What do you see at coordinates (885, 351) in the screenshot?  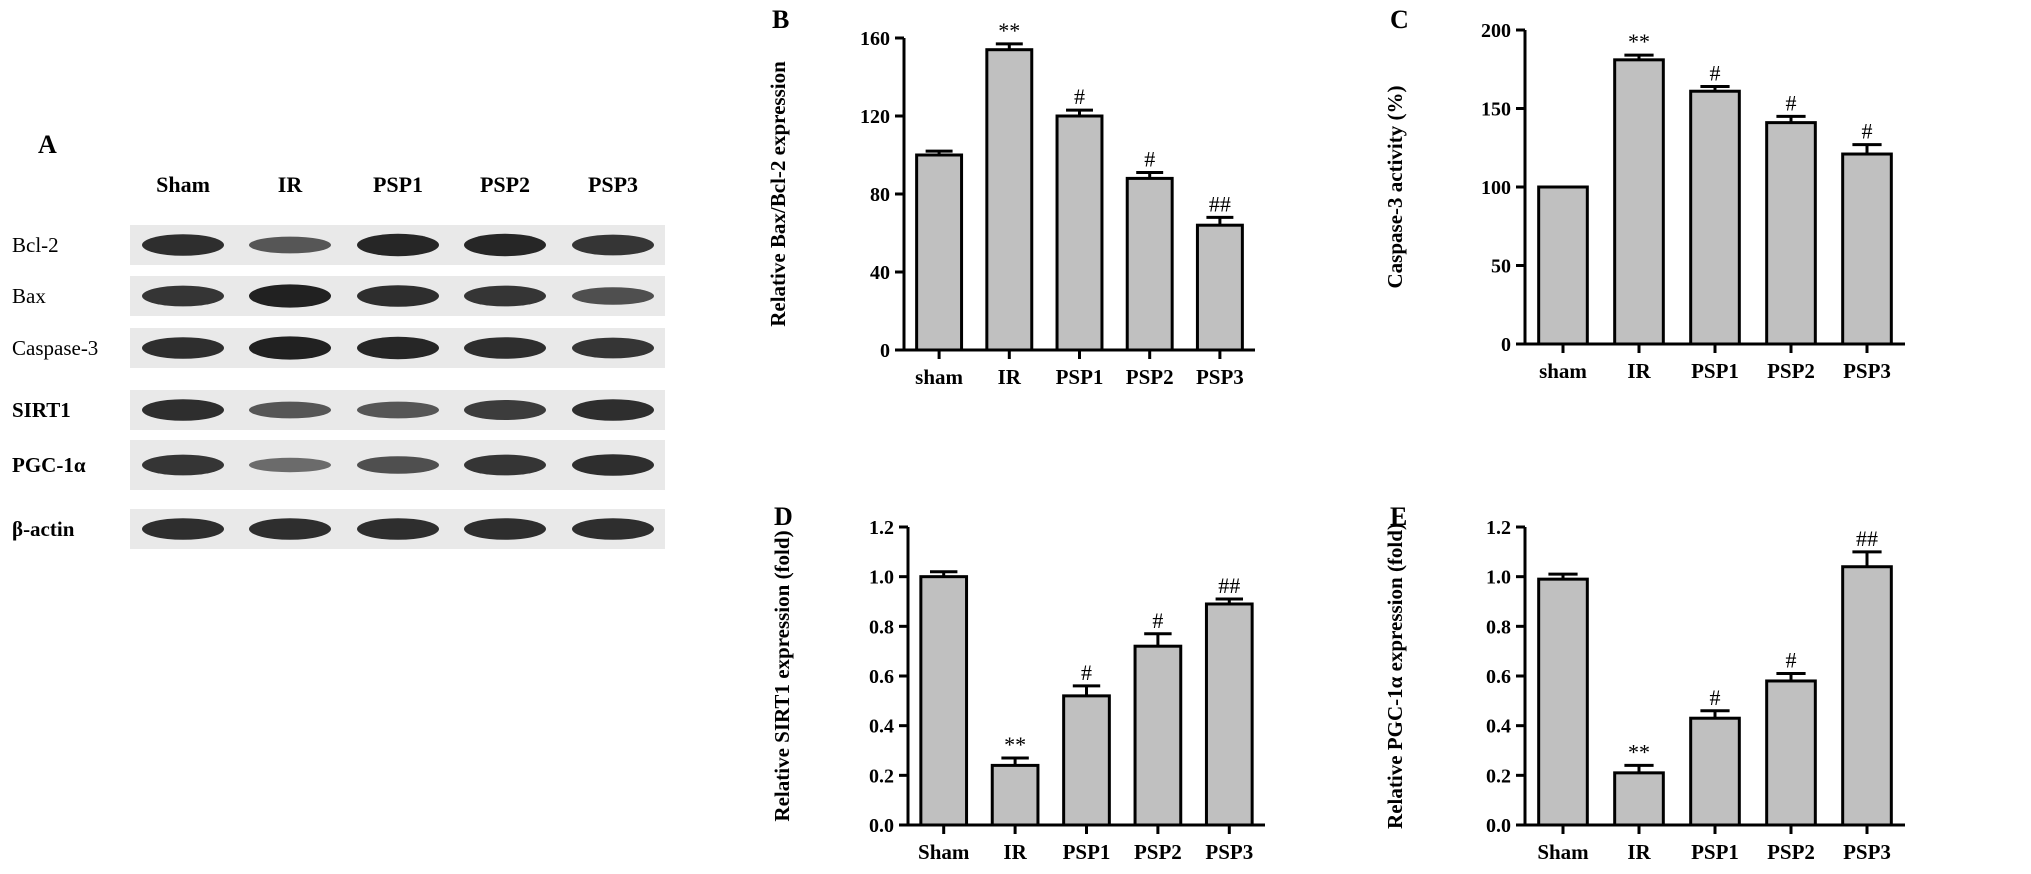 I see `y-tick-label: 0` at bounding box center [885, 351].